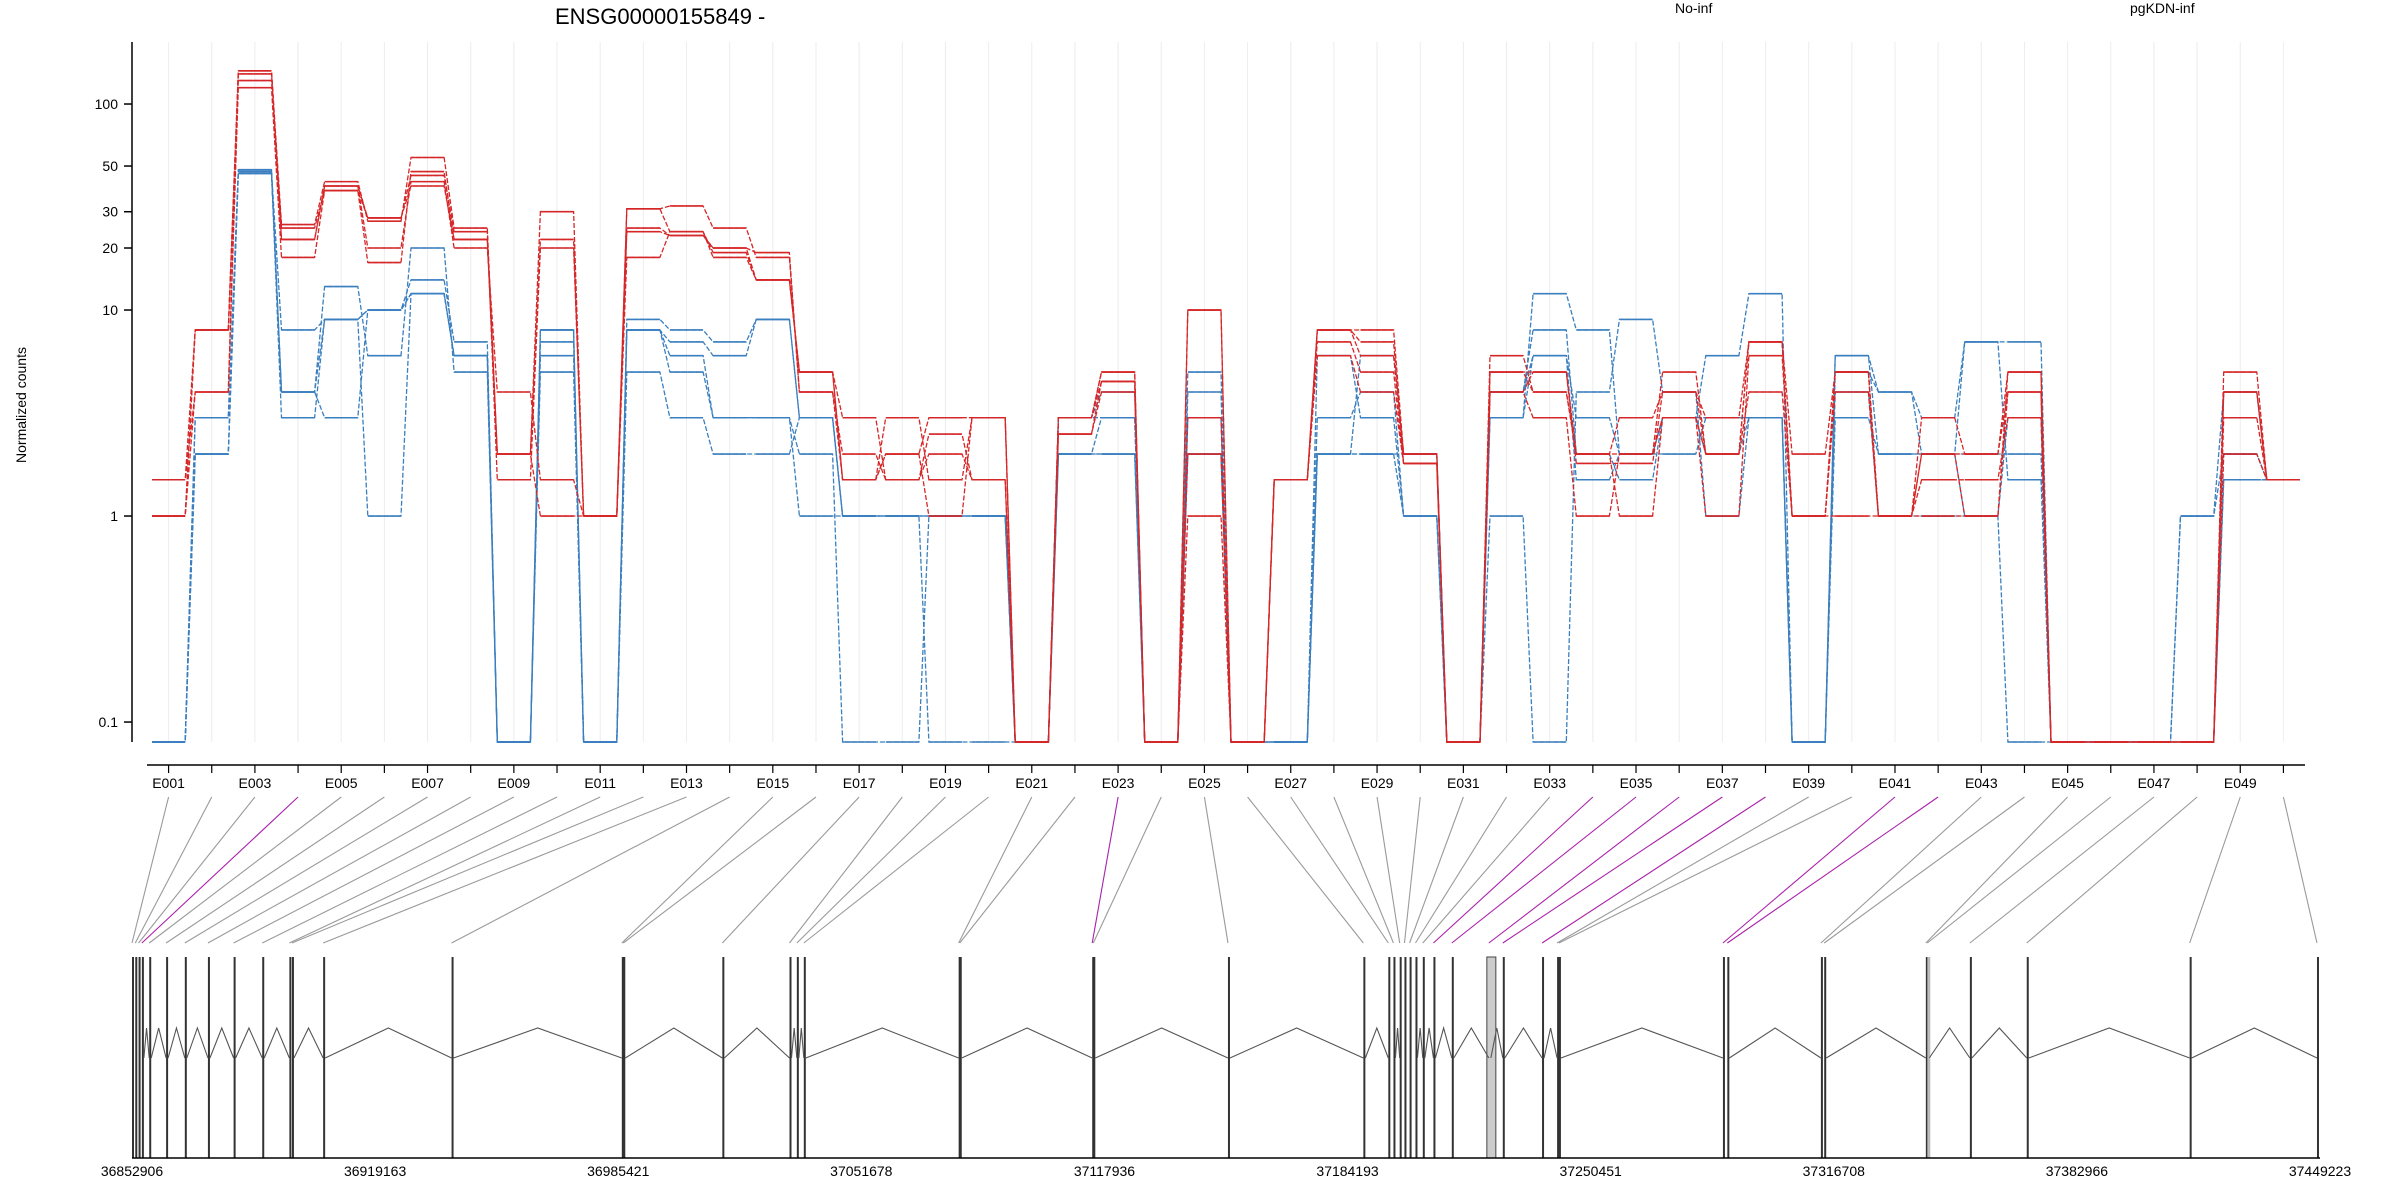 This screenshot has width=2400, height=1200. What do you see at coordinates (375, 1171) in the screenshot?
I see `genomic-coord-label: 36919163` at bounding box center [375, 1171].